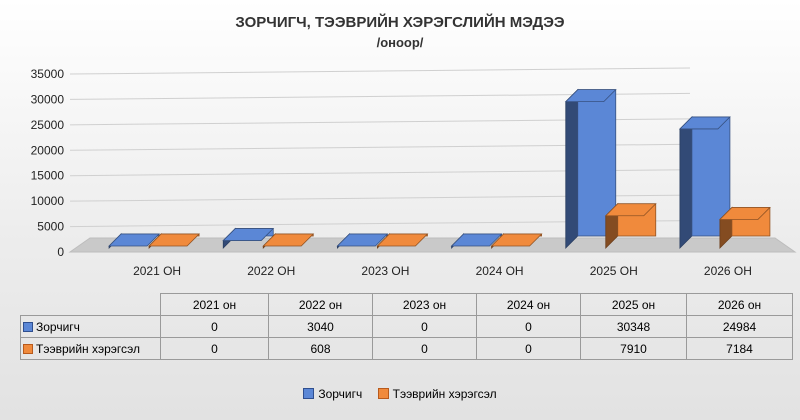  I want to click on y-tick-label: 30000, so click(48, 99).